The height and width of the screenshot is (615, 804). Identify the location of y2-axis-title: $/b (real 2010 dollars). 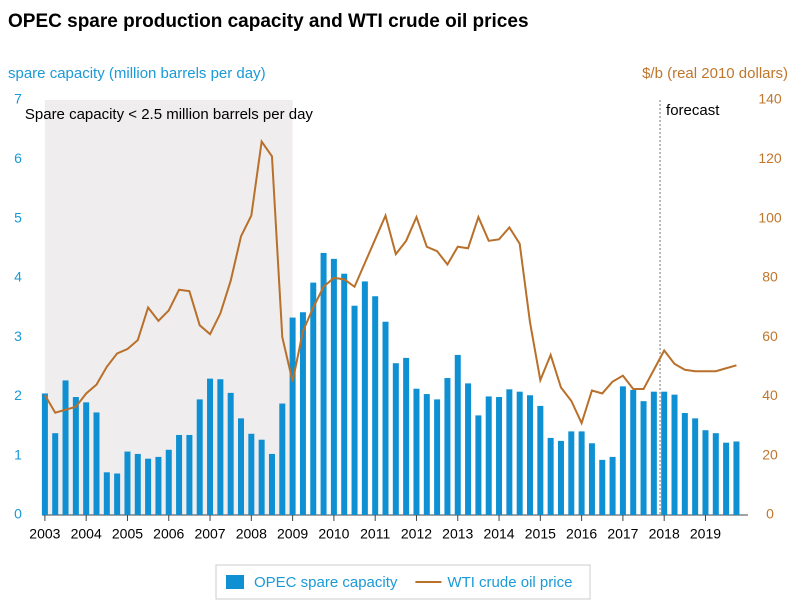
(715, 73).